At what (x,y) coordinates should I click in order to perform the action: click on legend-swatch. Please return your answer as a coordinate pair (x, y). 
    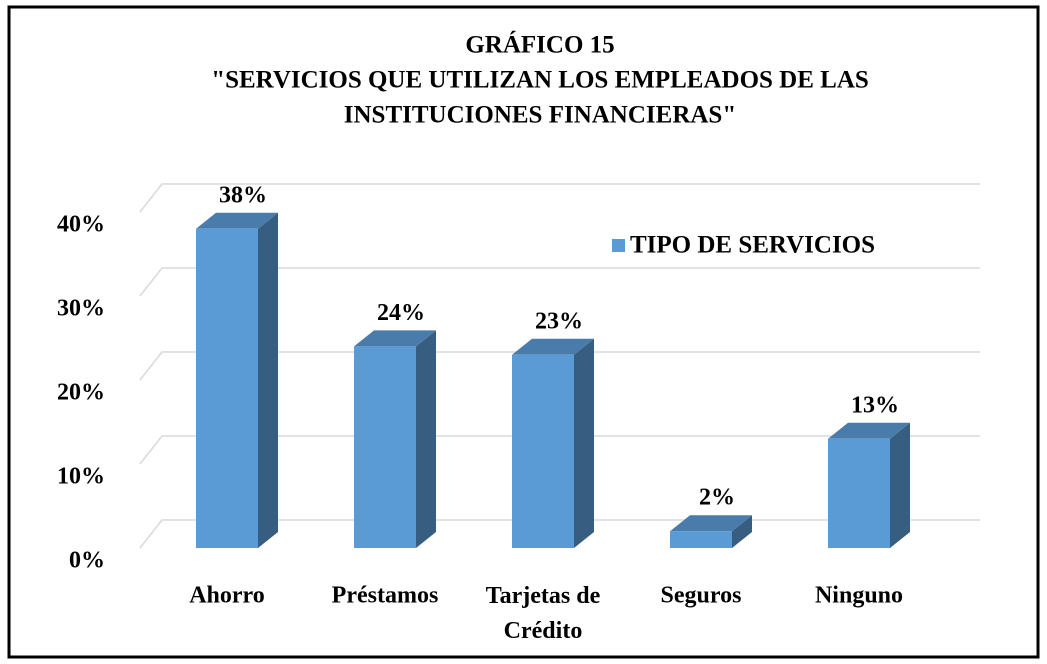
    Looking at the image, I should click on (618, 245).